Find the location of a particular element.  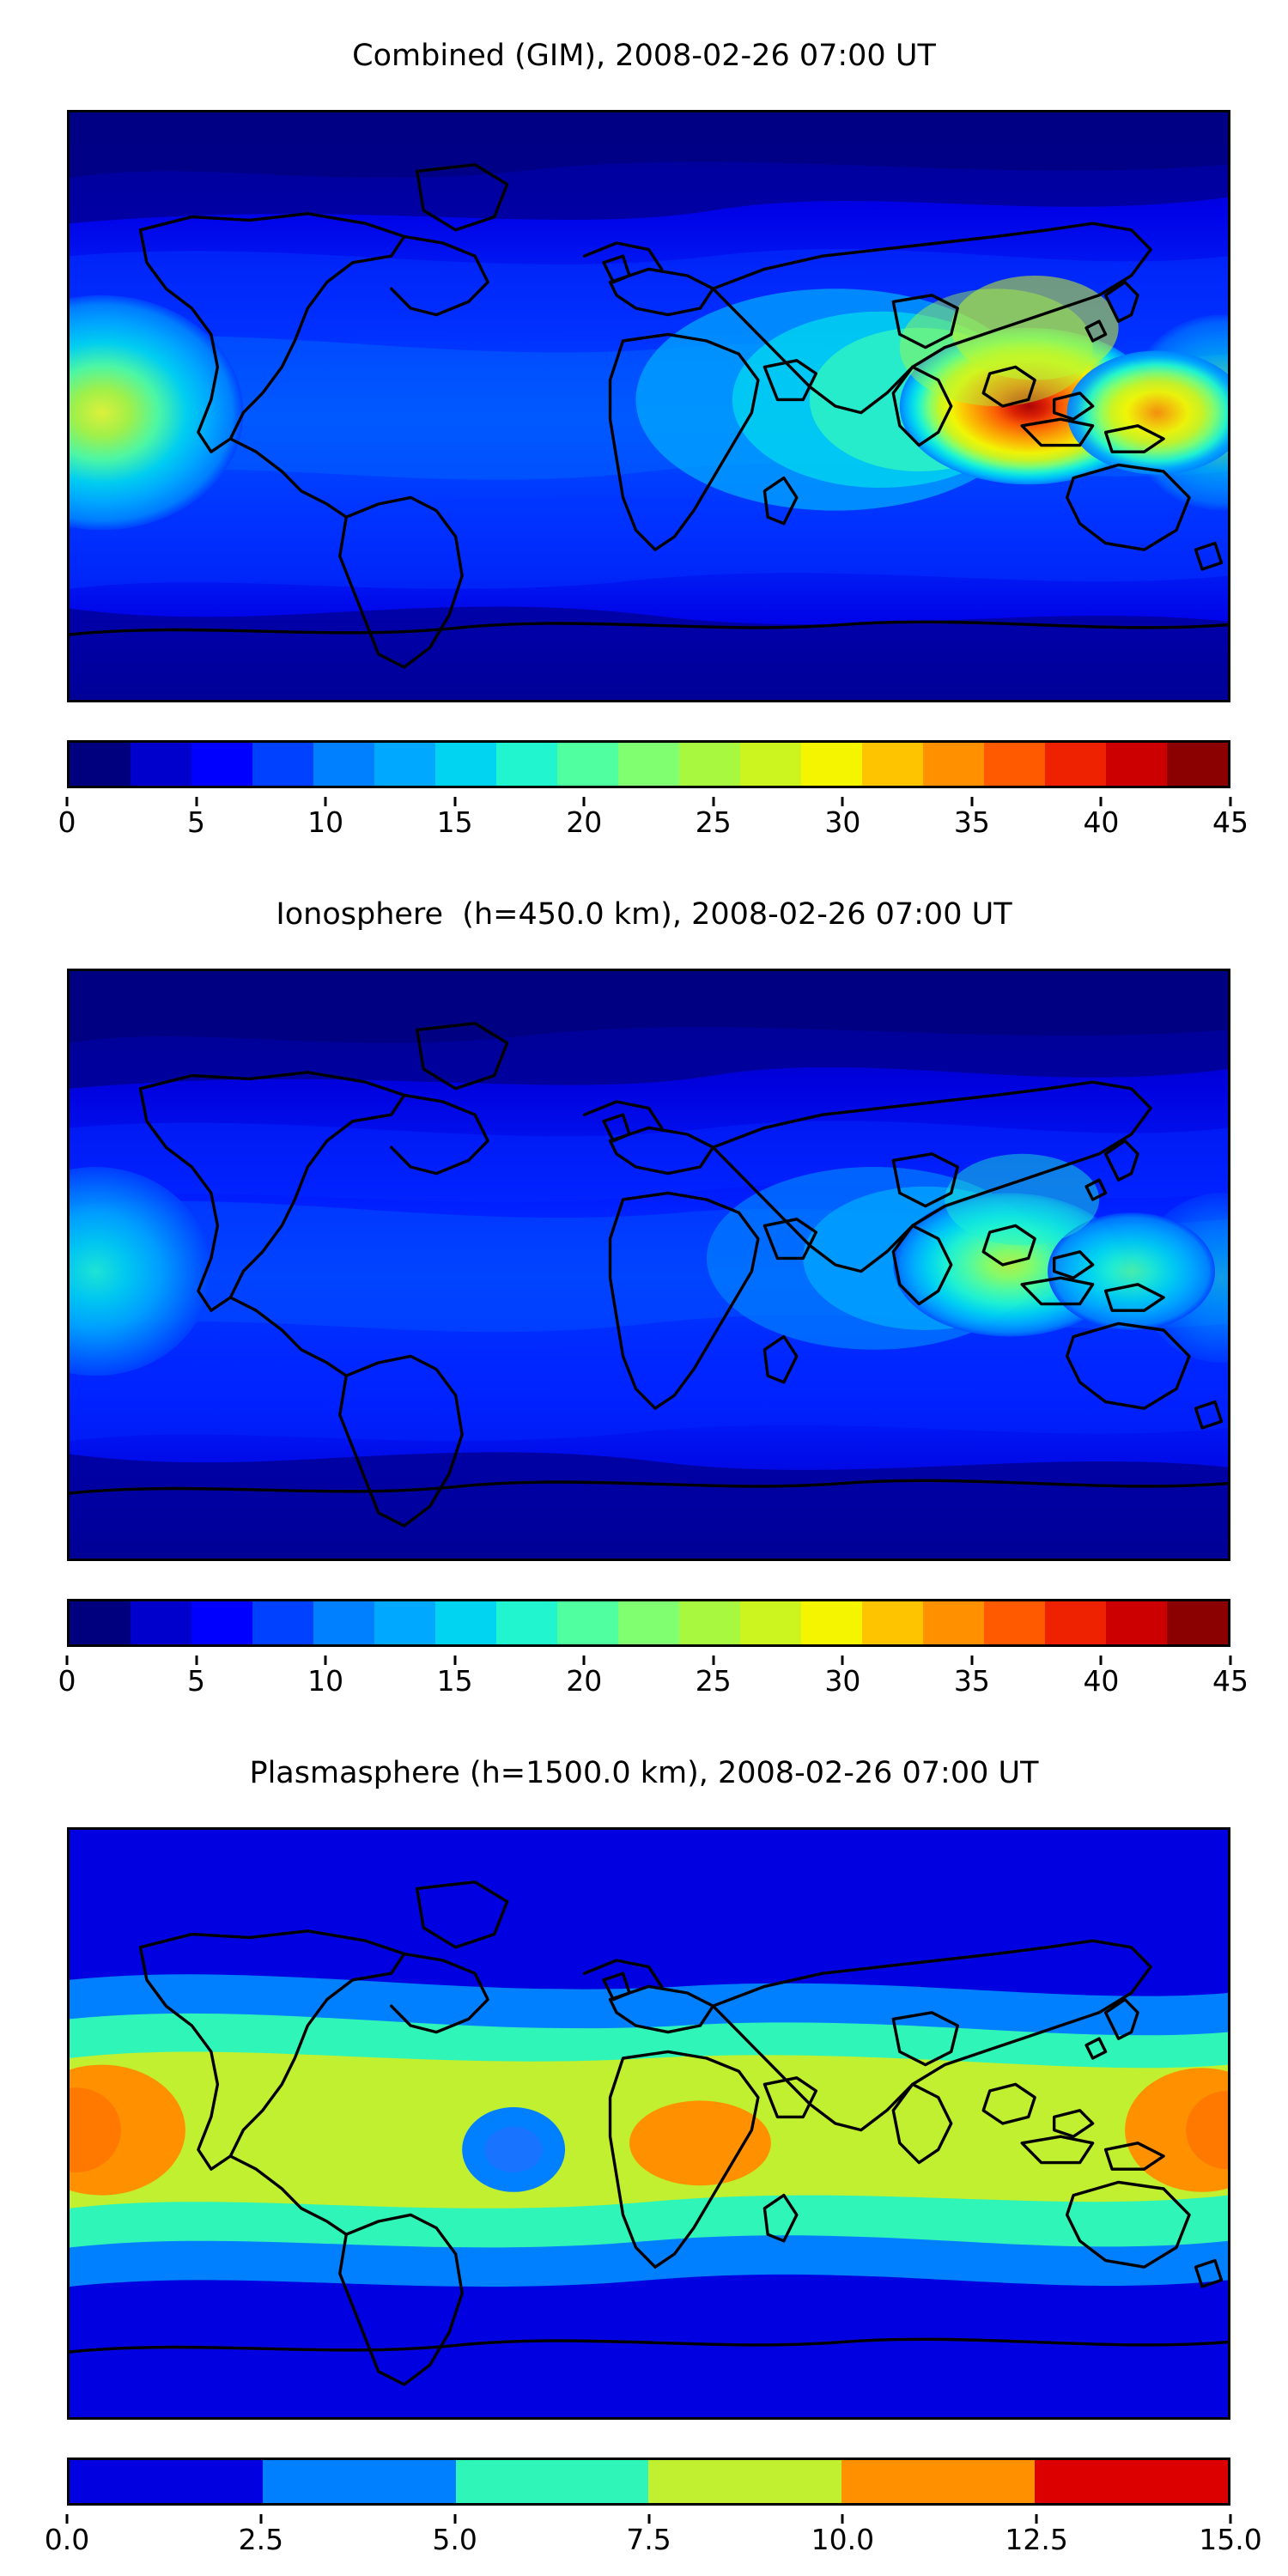

colorbar-plasmasphere is located at coordinates (649, 2482).